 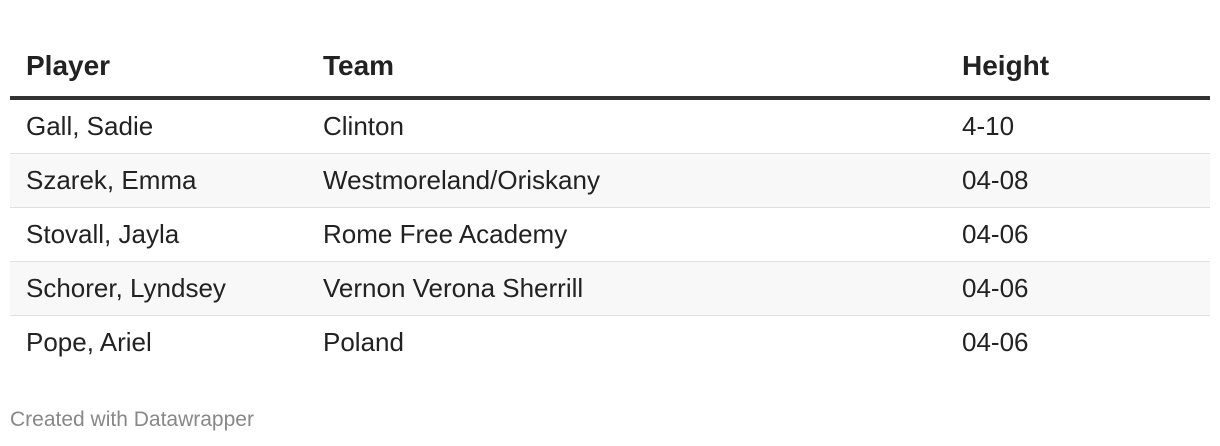 What do you see at coordinates (626, 68) in the screenshot?
I see `column-header: Team` at bounding box center [626, 68].